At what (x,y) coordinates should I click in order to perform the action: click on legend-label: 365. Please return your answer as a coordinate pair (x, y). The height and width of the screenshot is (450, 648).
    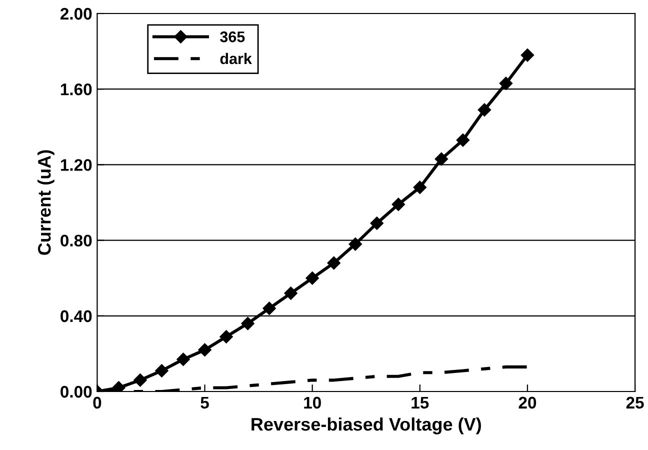
    Looking at the image, I should click on (232, 36).